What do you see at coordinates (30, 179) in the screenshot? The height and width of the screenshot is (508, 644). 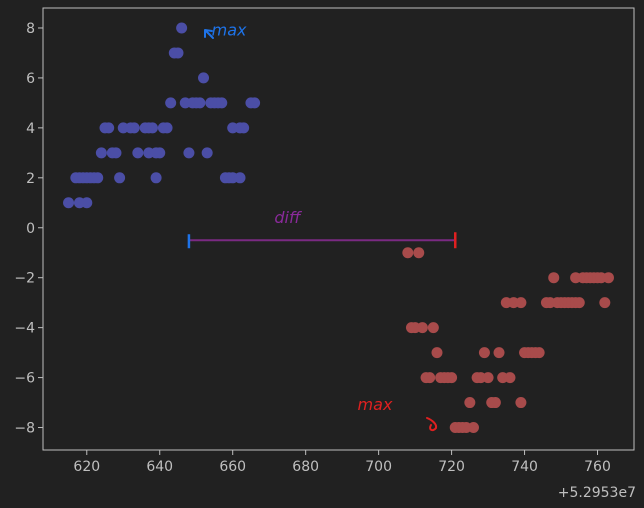 I see `y-tick-label: 2` at bounding box center [30, 179].